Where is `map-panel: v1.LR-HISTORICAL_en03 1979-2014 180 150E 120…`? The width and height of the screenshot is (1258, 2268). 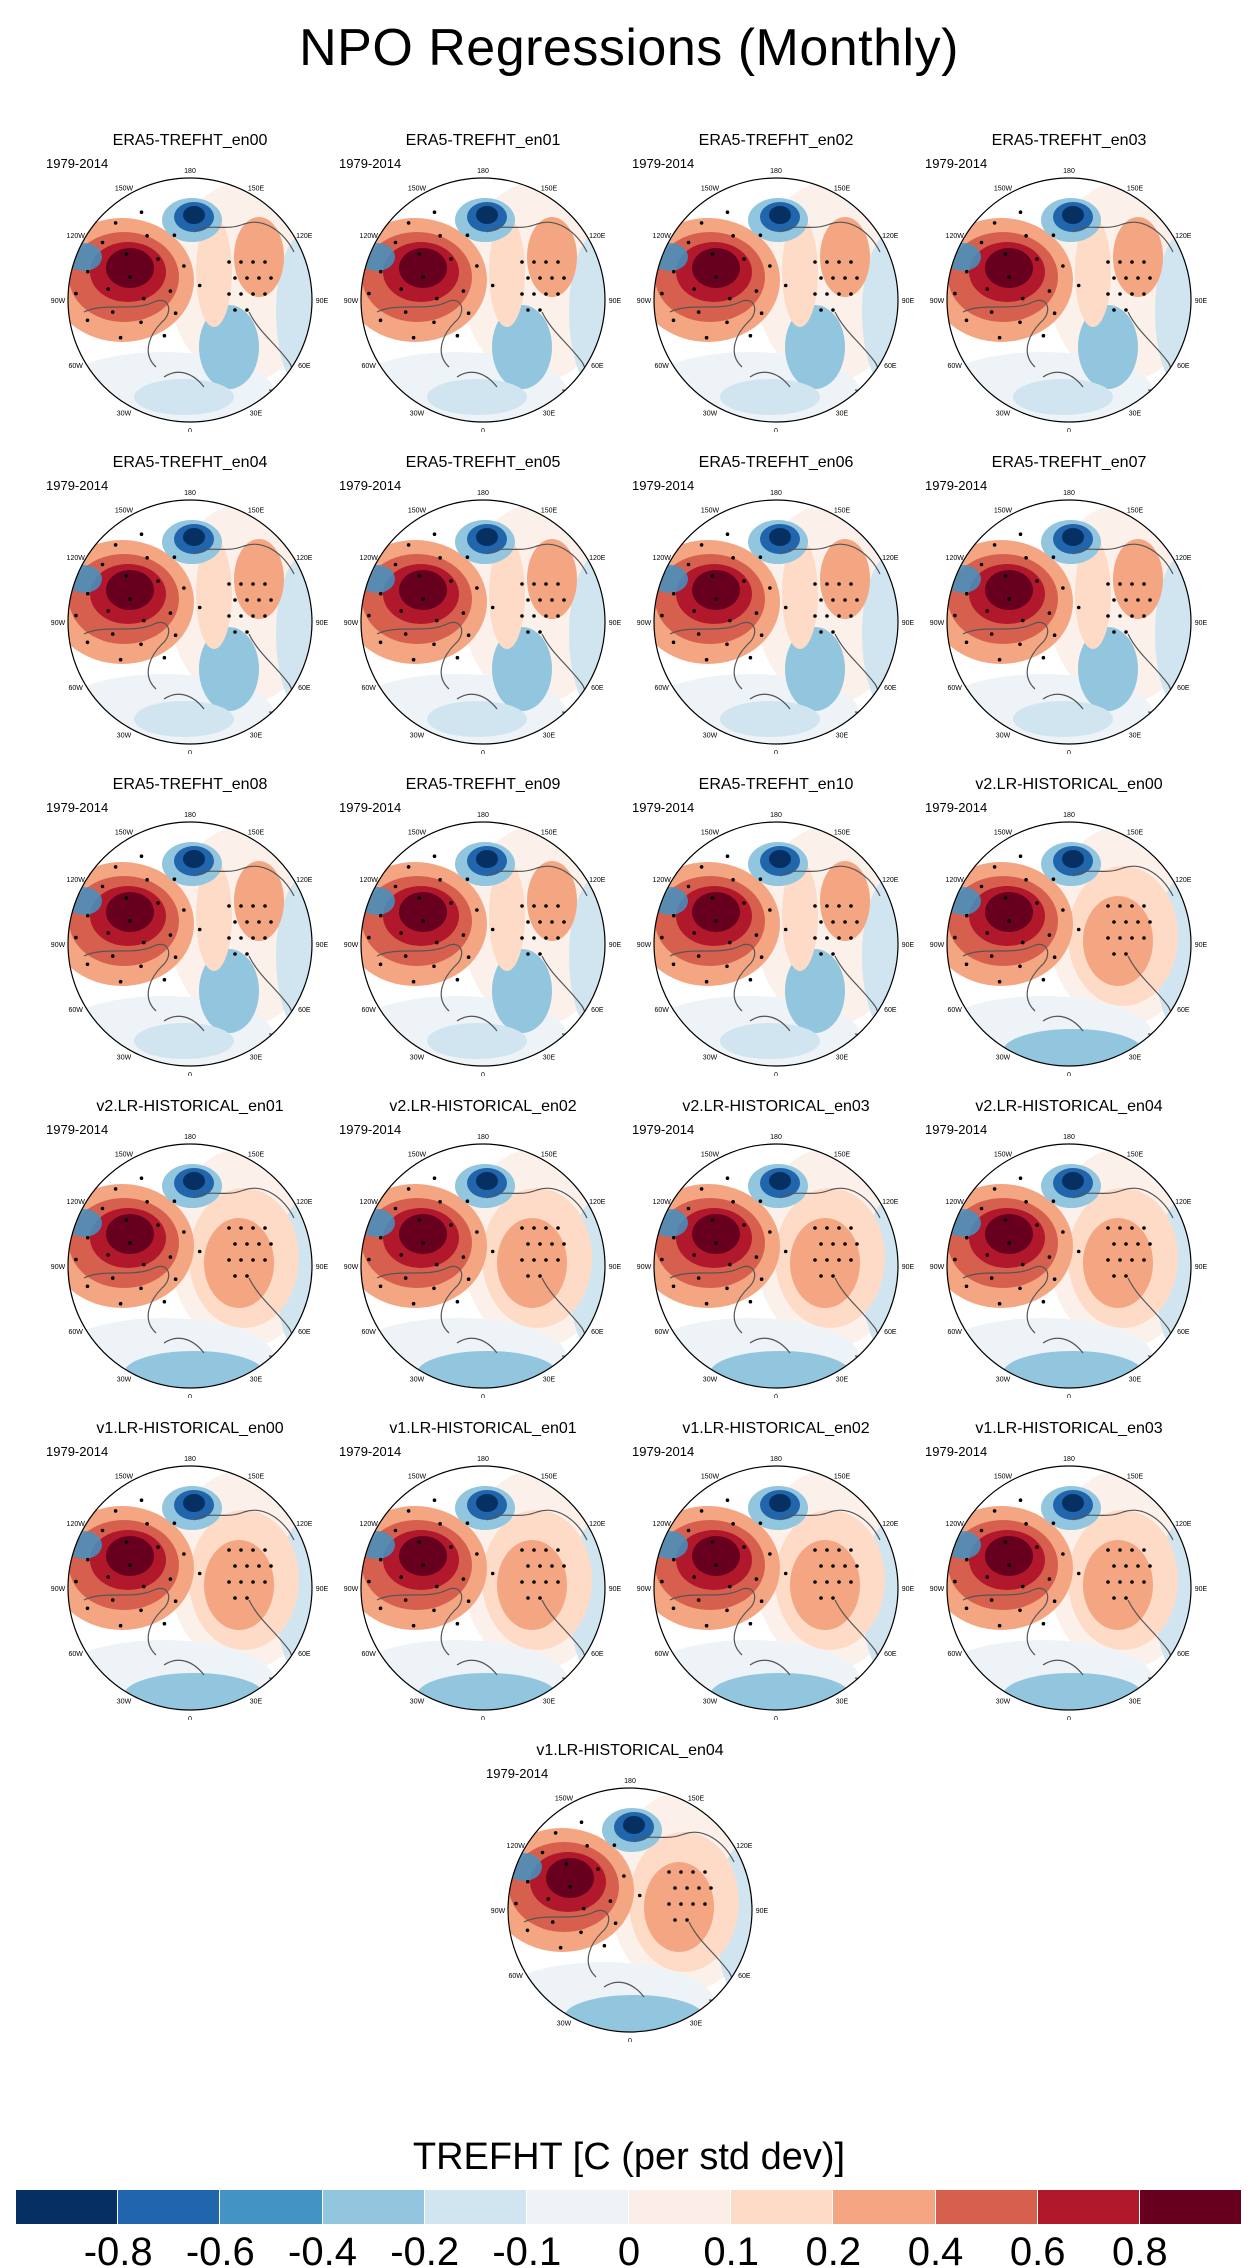
map-panel: v1.LR-HISTORICAL_en03 1979-2014 180 150E 120… is located at coordinates (1069, 1570).